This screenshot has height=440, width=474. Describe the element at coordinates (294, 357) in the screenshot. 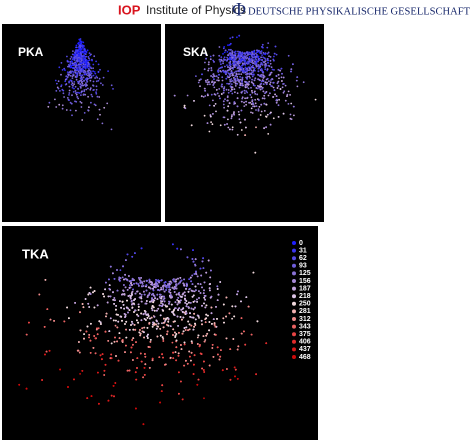

I see `legend-swatch` at that location.